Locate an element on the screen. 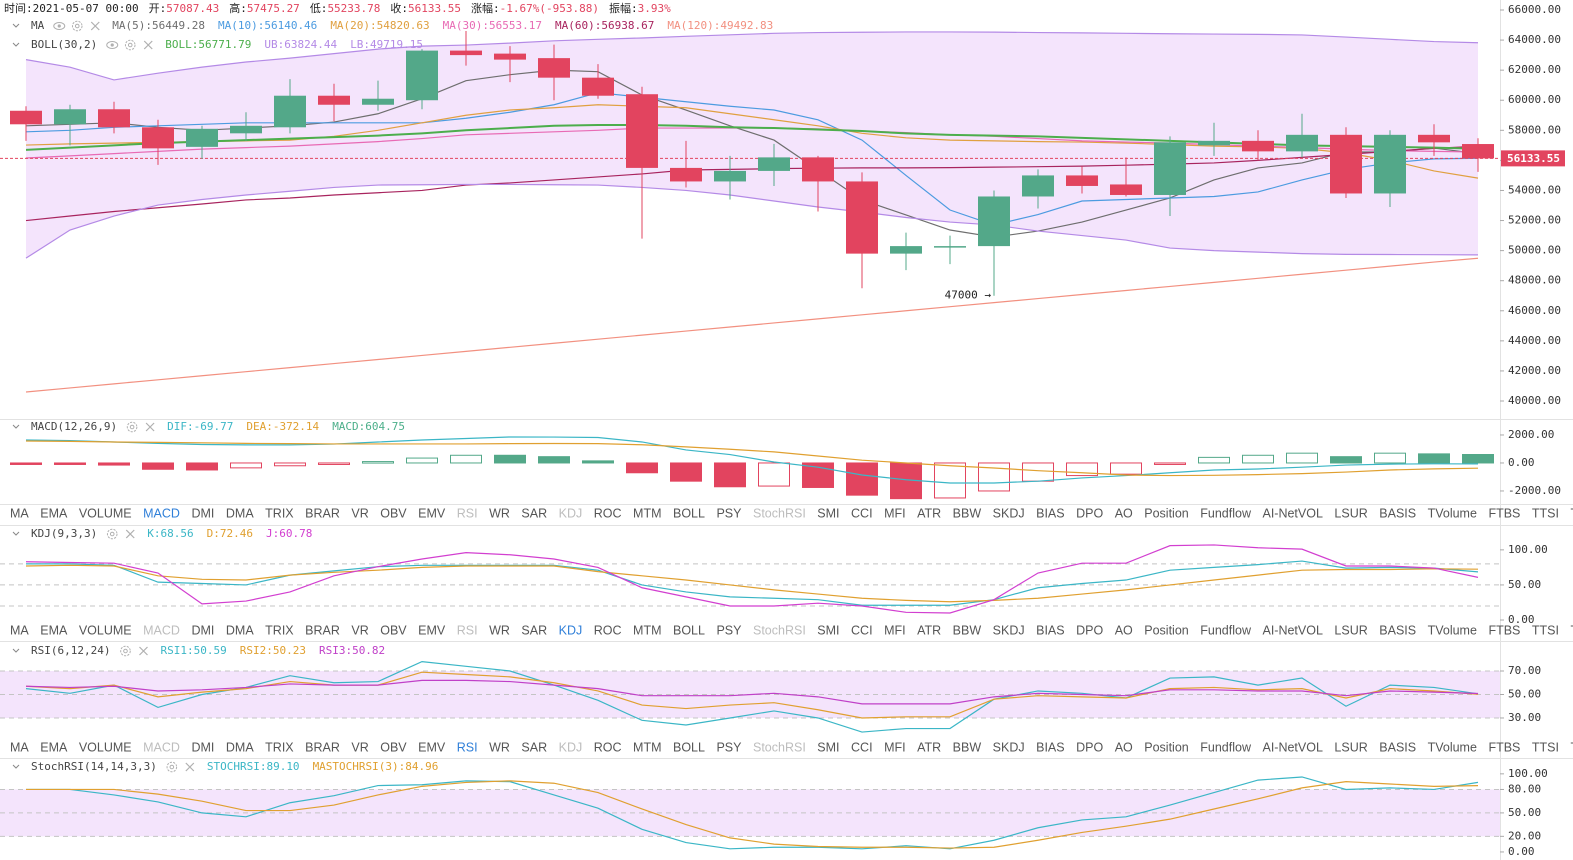  indicator-tab: AO is located at coordinates (1124, 630).